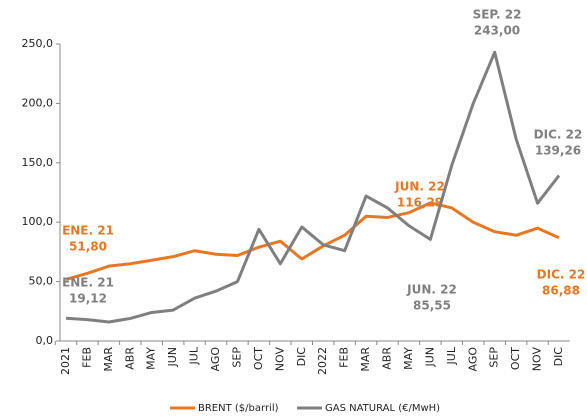 The width and height of the screenshot is (587, 417). I want to click on y-tick-label: 150,0, so click(38, 162).